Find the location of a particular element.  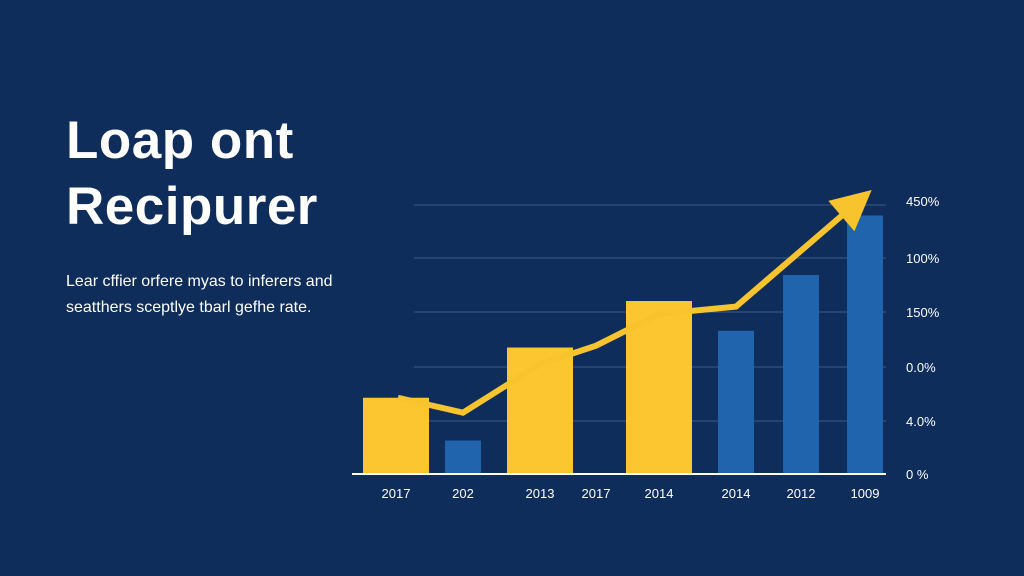

trend-arrow-head is located at coordinates (850, 210).